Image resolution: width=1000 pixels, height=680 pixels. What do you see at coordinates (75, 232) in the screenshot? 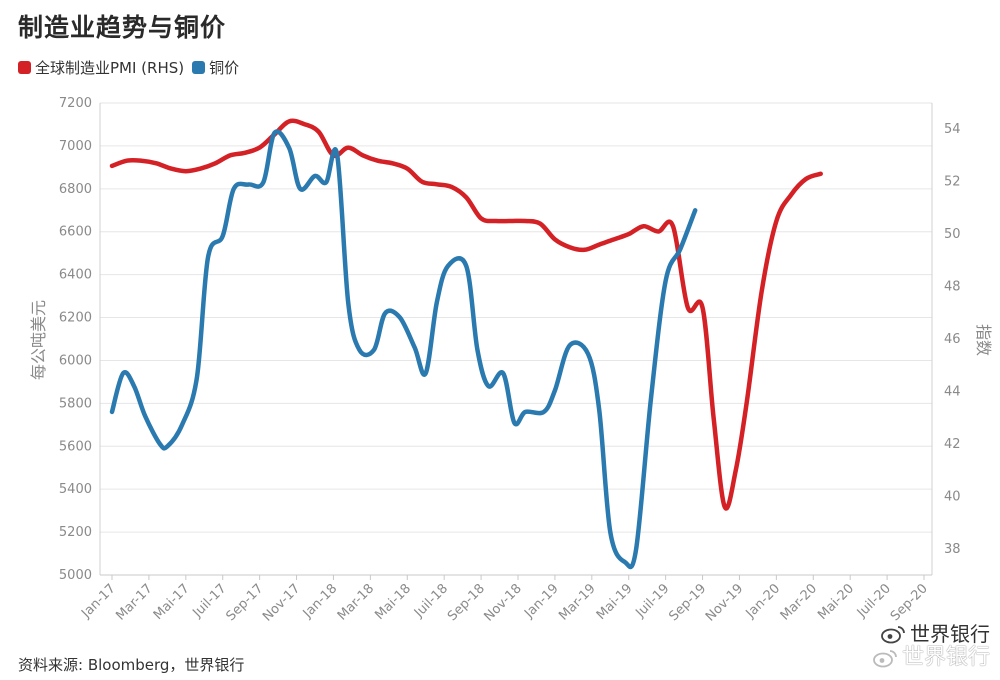
I see `y-left-tick-label: 6600` at bounding box center [75, 232].